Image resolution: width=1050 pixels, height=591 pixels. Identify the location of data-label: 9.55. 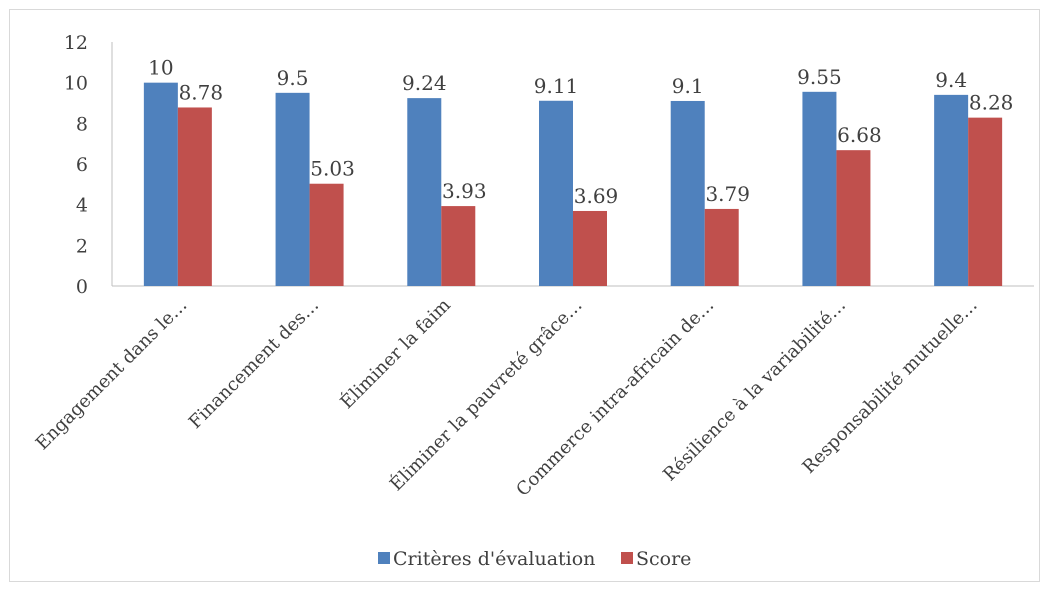
(819, 77).